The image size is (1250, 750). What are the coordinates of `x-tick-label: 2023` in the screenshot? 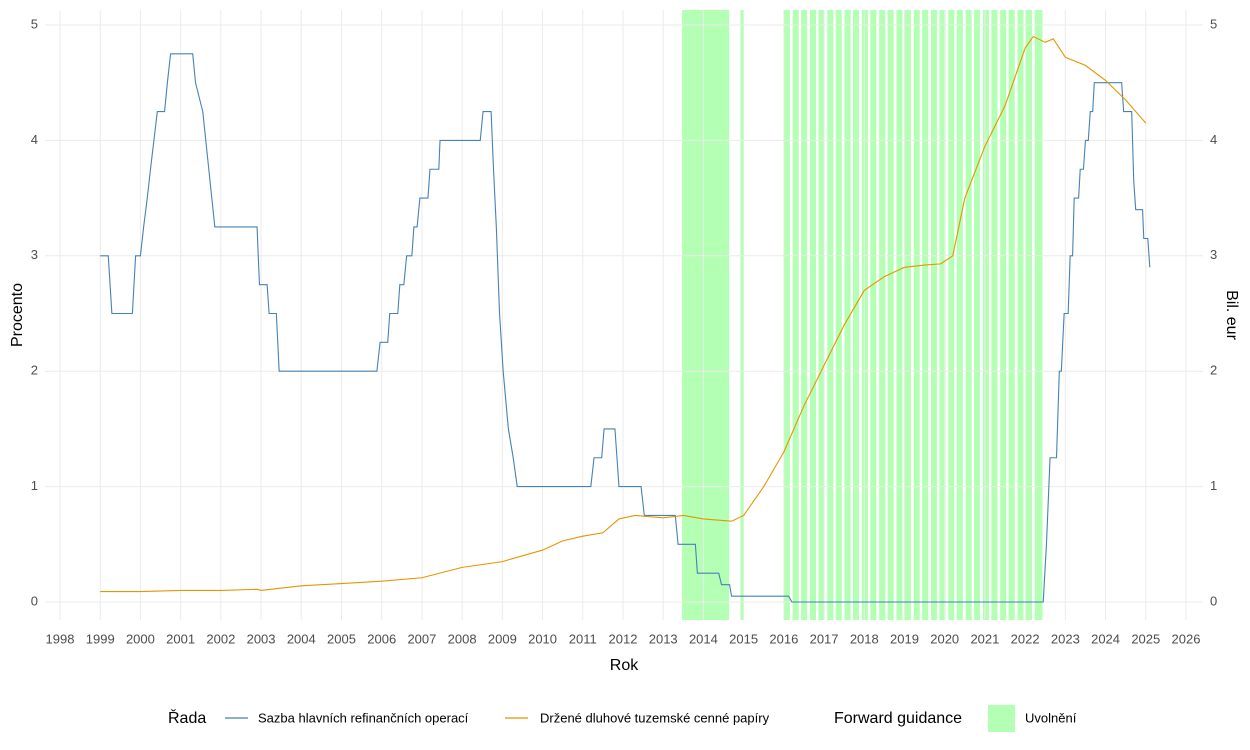 It's located at (1065, 638).